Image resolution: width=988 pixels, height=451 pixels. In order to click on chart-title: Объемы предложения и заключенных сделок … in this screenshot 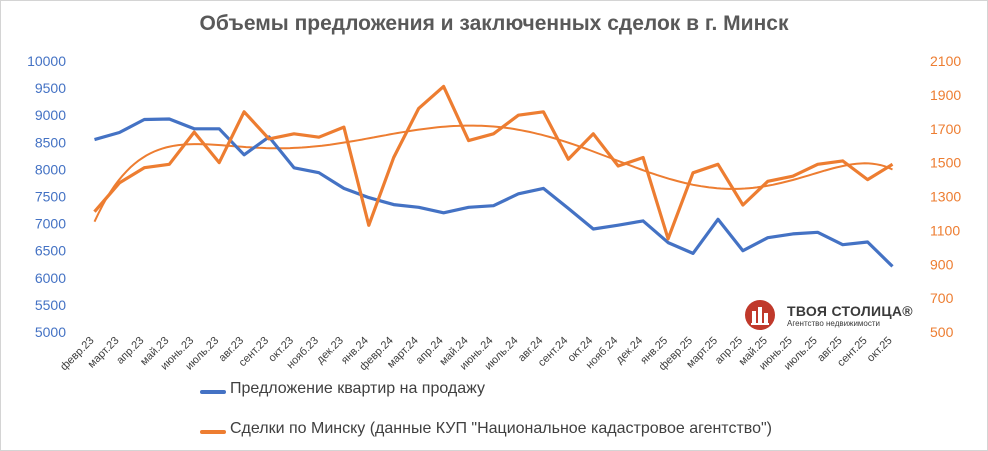, I will do `click(494, 23)`.